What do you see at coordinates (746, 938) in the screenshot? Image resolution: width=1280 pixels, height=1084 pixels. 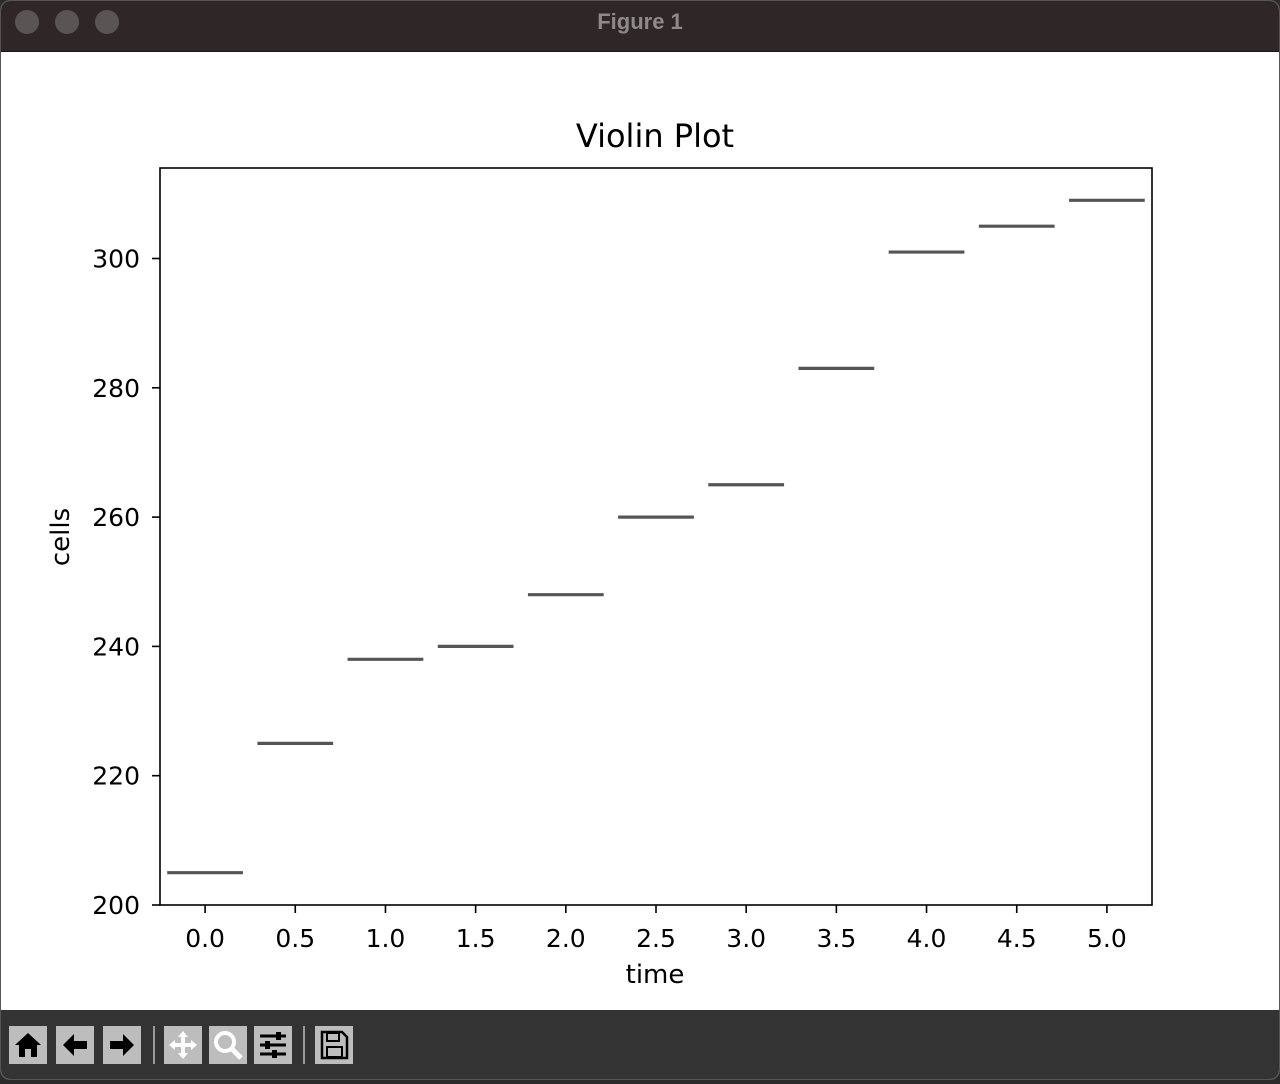 I see `x-tick-label: 3.0` at bounding box center [746, 938].